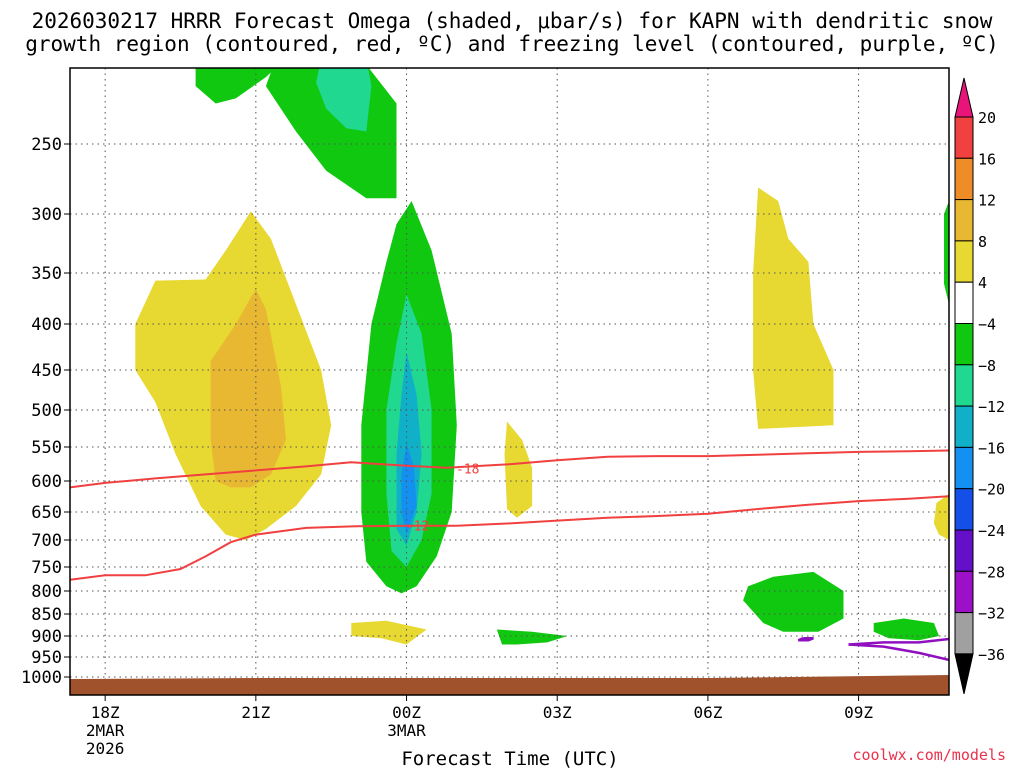  I want to click on colorbar-label--20: −20, so click(991, 490).